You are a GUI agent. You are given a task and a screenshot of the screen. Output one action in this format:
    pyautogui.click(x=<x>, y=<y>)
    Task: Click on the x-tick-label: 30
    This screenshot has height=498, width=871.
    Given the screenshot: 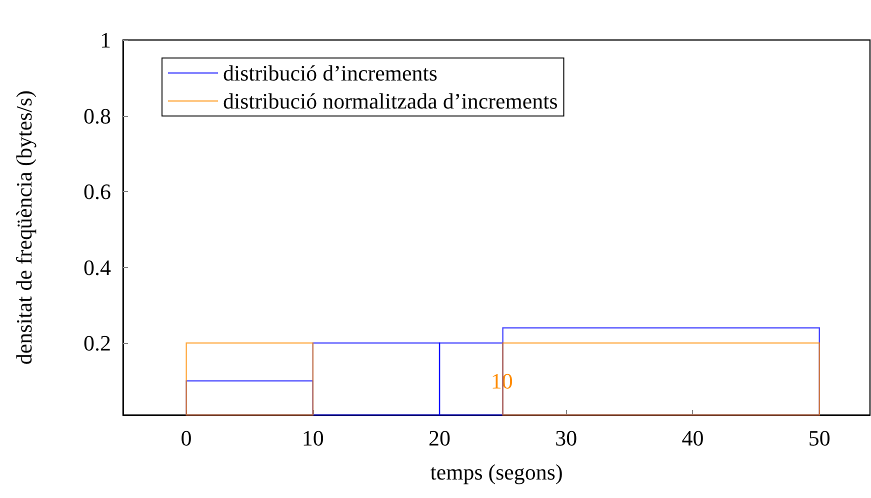 What is the action you would take?
    pyautogui.click(x=566, y=438)
    